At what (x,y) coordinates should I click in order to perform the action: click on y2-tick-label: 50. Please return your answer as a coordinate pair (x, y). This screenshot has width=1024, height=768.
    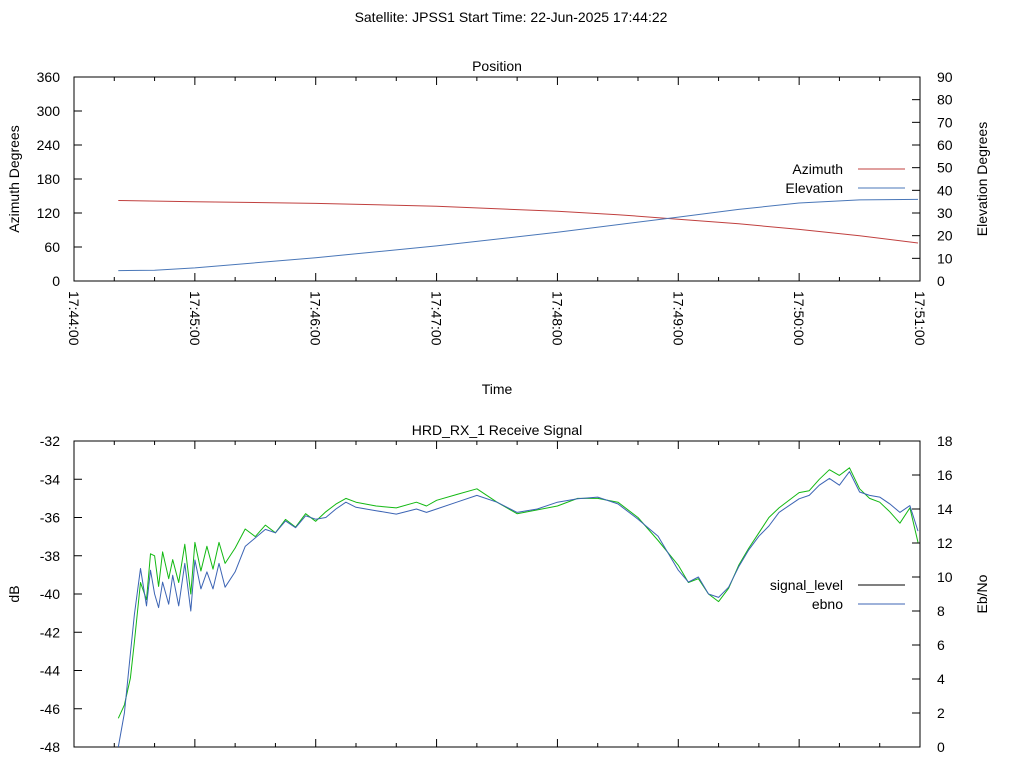
    Looking at the image, I should click on (945, 168).